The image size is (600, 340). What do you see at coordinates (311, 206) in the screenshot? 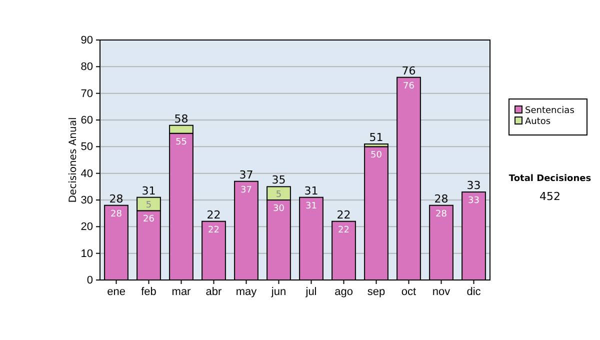
I see `data-label: 31` at bounding box center [311, 206].